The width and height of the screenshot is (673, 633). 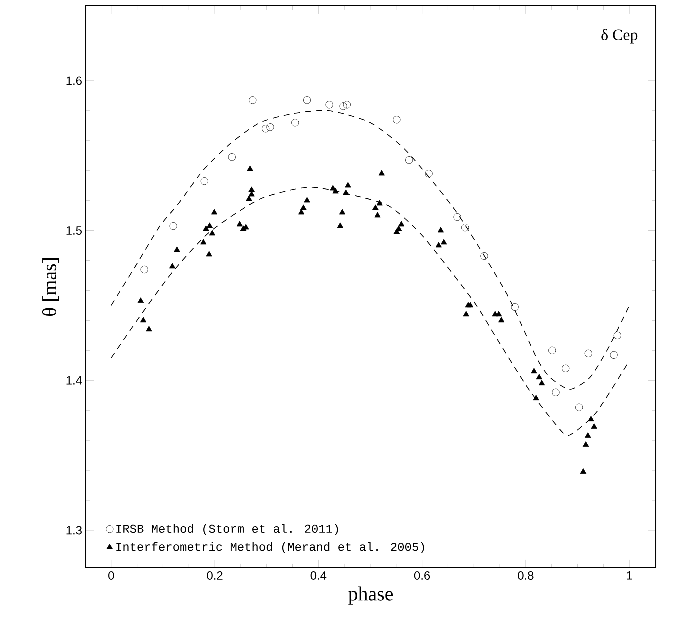 What do you see at coordinates (620, 36) in the screenshot?
I see `annotation: δ Cep` at bounding box center [620, 36].